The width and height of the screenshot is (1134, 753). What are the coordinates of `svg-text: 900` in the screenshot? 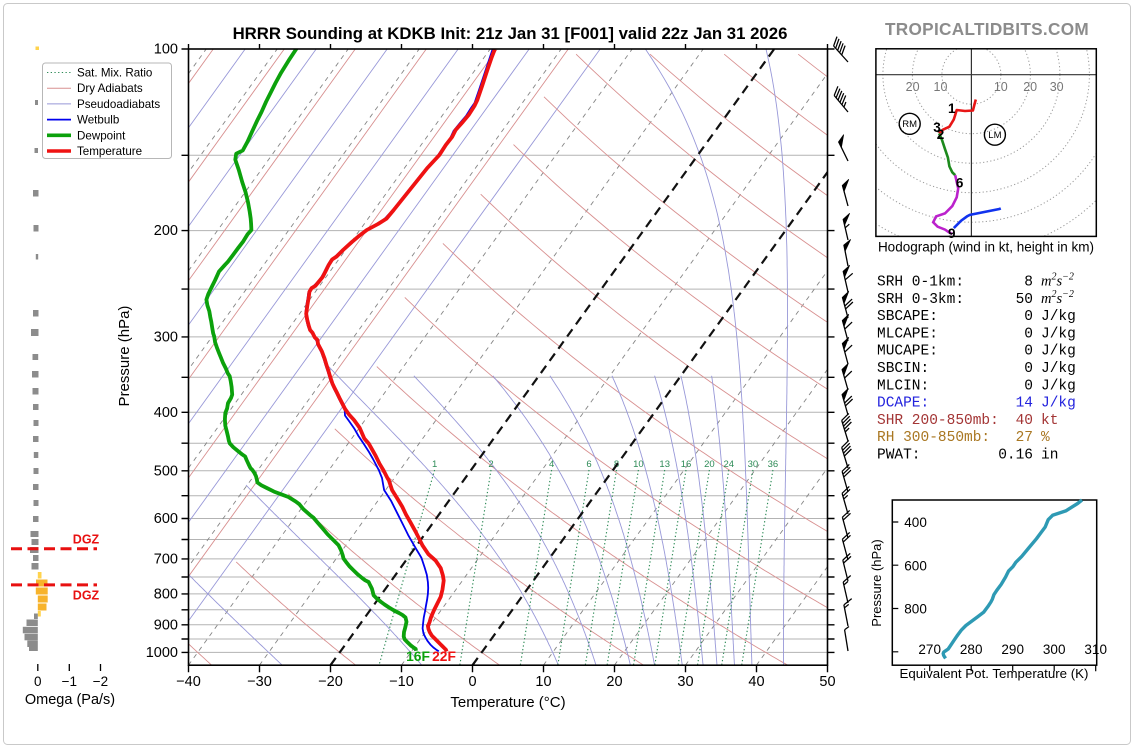 It's located at (166, 625).